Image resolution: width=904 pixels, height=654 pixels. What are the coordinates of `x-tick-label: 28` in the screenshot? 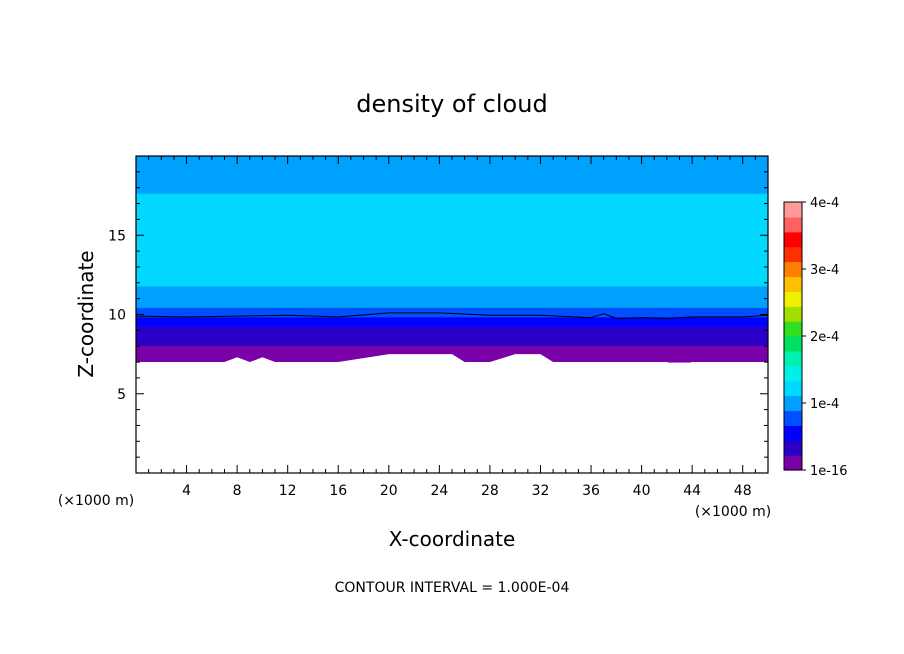 It's located at (490, 491).